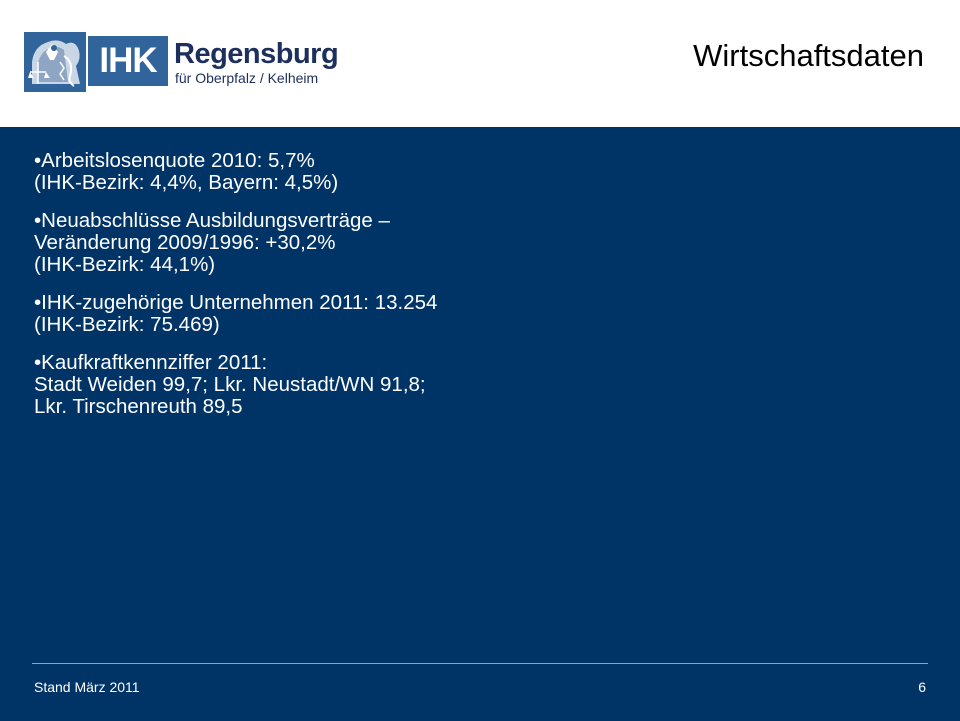 This screenshot has height=721, width=960. Describe the element at coordinates (128, 61) in the screenshot. I see `ihk-logo-mark: IHK` at that location.